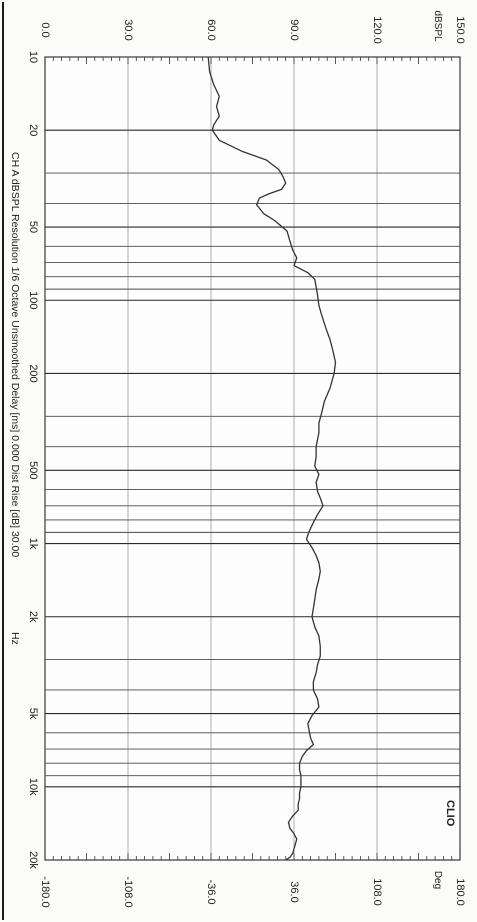 This screenshot has width=477, height=922. I want to click on brand-logo: CLIO, so click(450, 813).